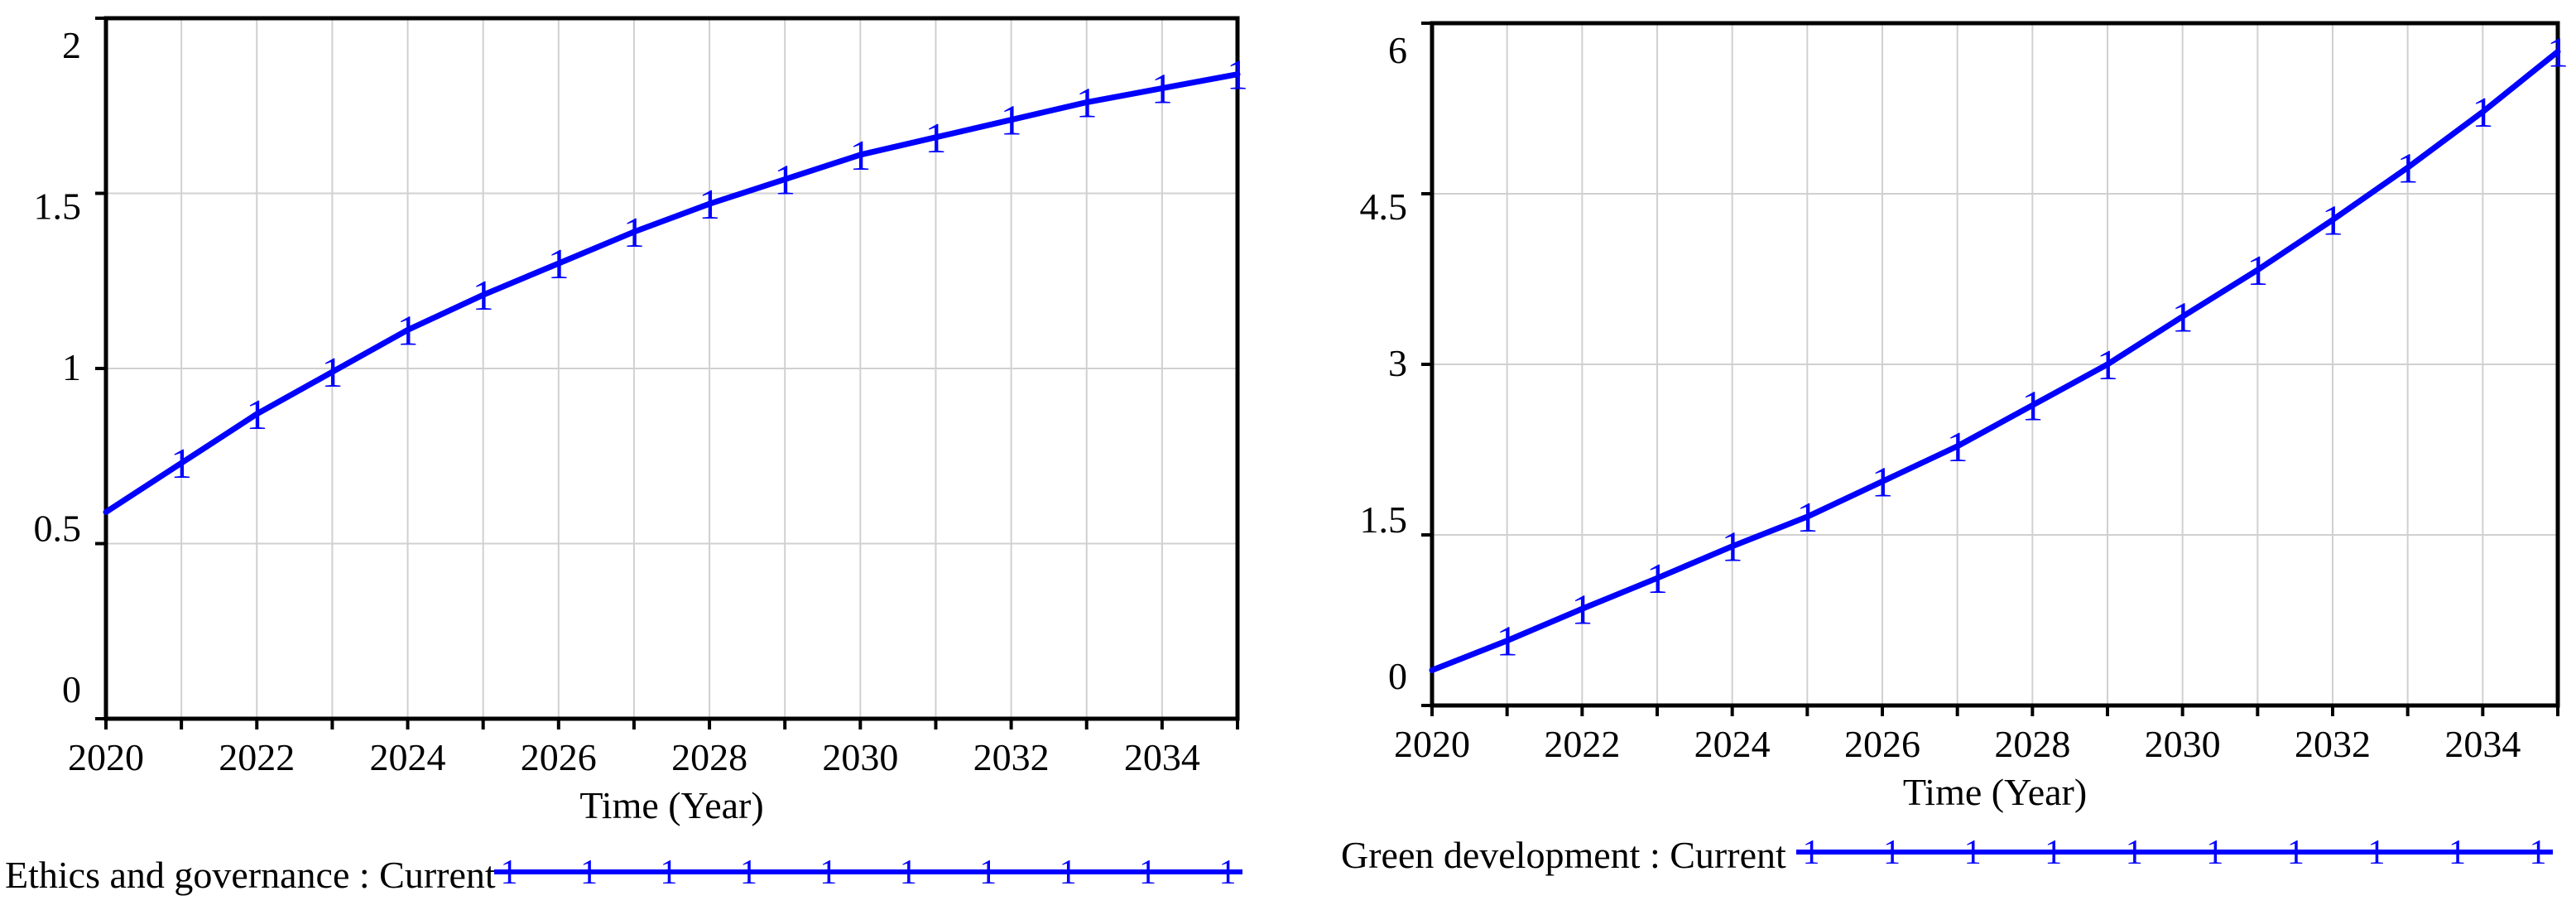 This screenshot has width=2576, height=910. What do you see at coordinates (1384, 363) in the screenshot?
I see `y-axis-labels: 0 1.5 3 4.5 6` at bounding box center [1384, 363].